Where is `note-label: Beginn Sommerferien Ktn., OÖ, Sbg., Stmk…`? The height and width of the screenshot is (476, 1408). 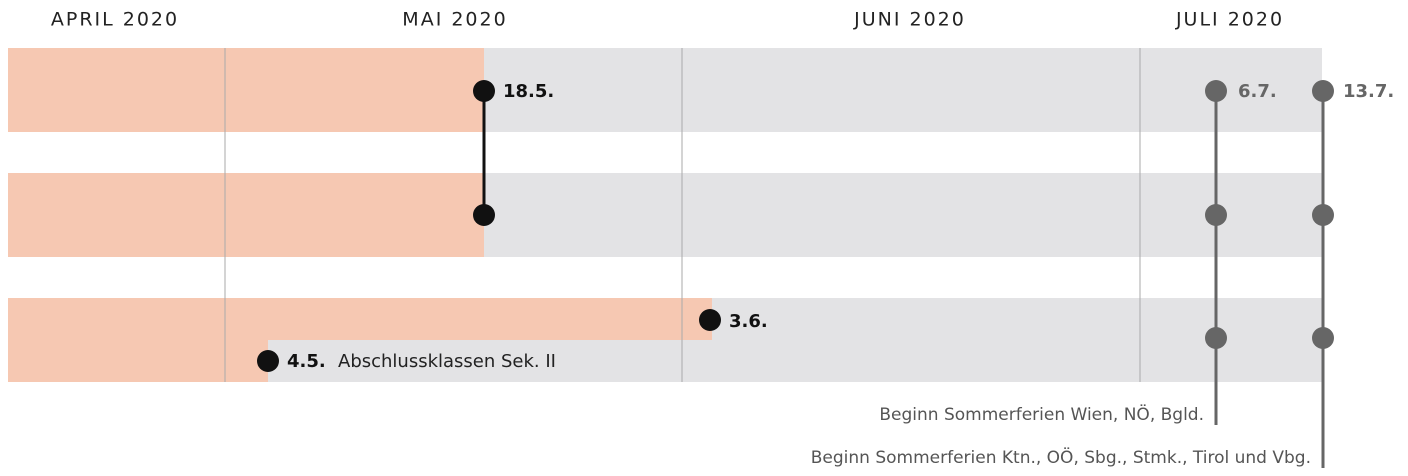 note-label: Beginn Sommerferien Ktn., OÖ, Sbg., Stmk… is located at coordinates (1061, 457).